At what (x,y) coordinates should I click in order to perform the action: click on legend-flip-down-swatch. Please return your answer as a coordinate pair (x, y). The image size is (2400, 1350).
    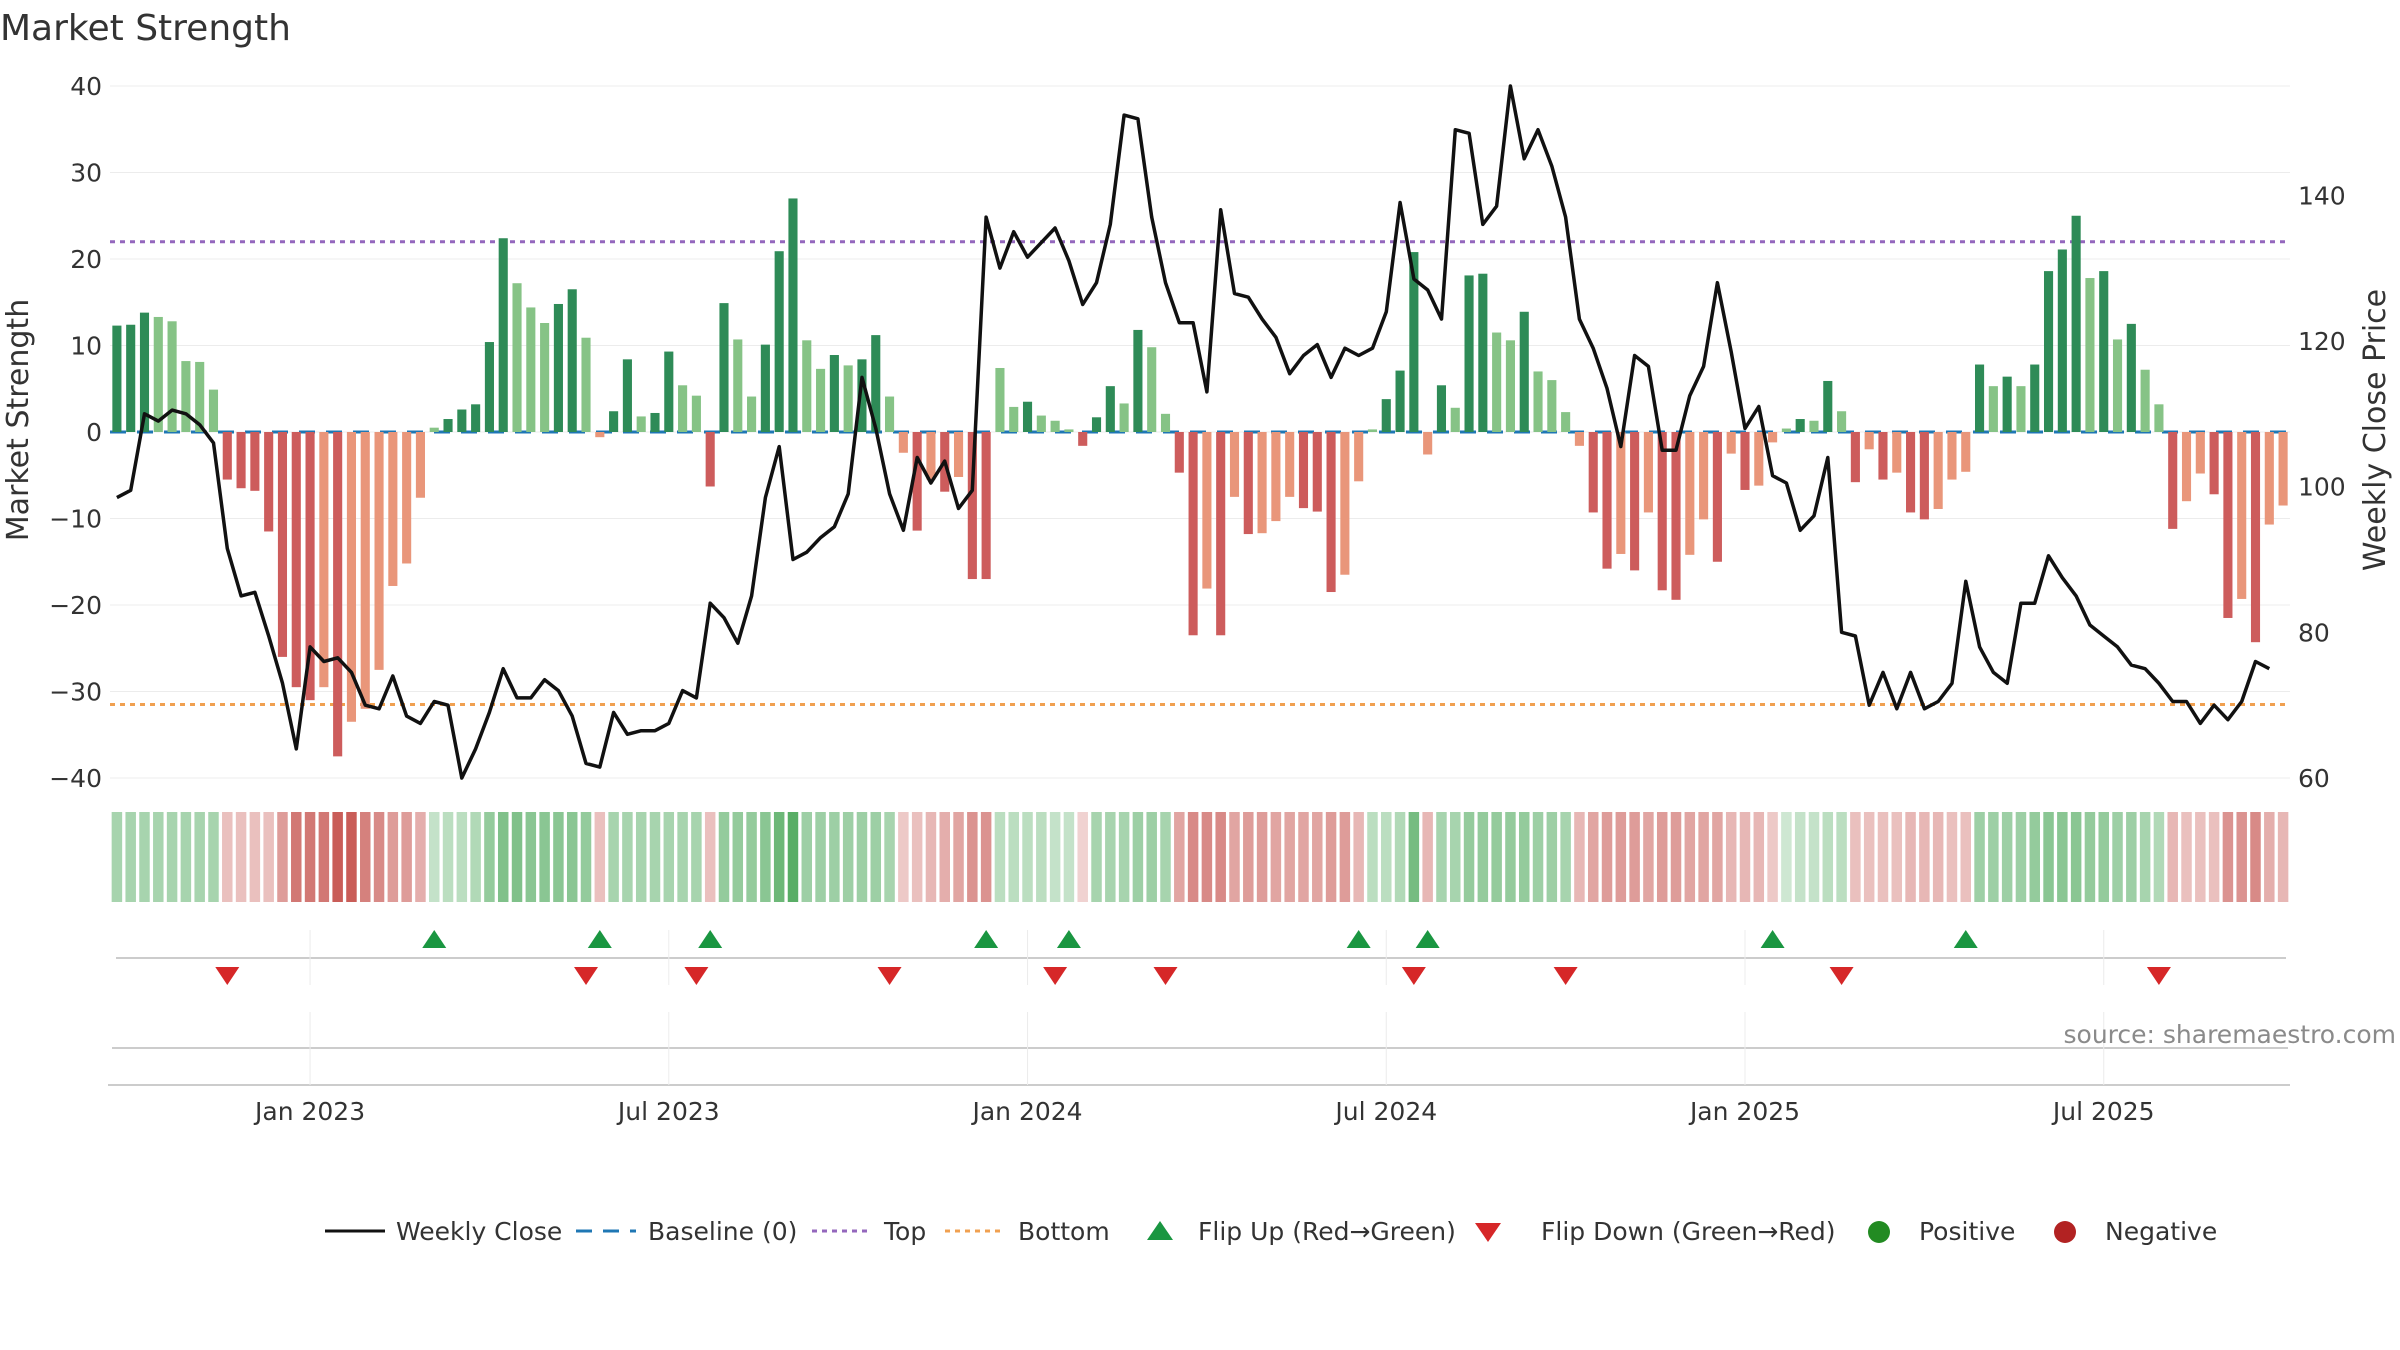
    Looking at the image, I should click on (1488, 1232).